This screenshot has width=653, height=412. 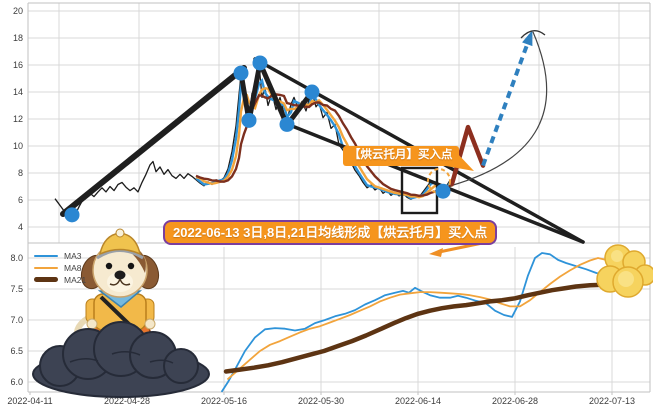 What do you see at coordinates (16, 382) in the screenshot?
I see `y-axis-tick-label: 6.0` at bounding box center [16, 382].